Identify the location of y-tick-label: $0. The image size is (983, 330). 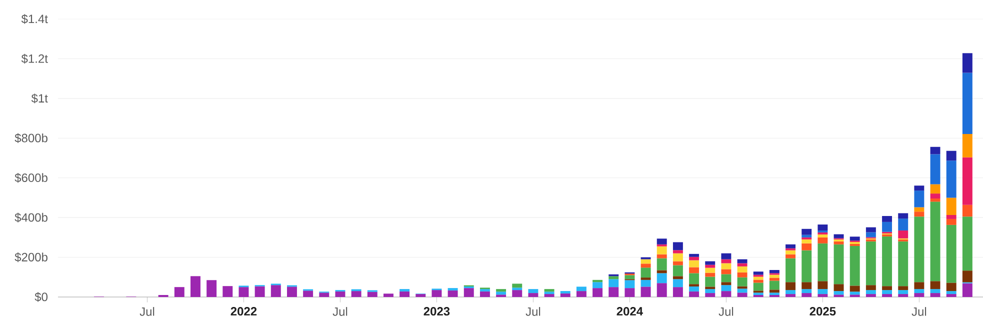
(41, 297).